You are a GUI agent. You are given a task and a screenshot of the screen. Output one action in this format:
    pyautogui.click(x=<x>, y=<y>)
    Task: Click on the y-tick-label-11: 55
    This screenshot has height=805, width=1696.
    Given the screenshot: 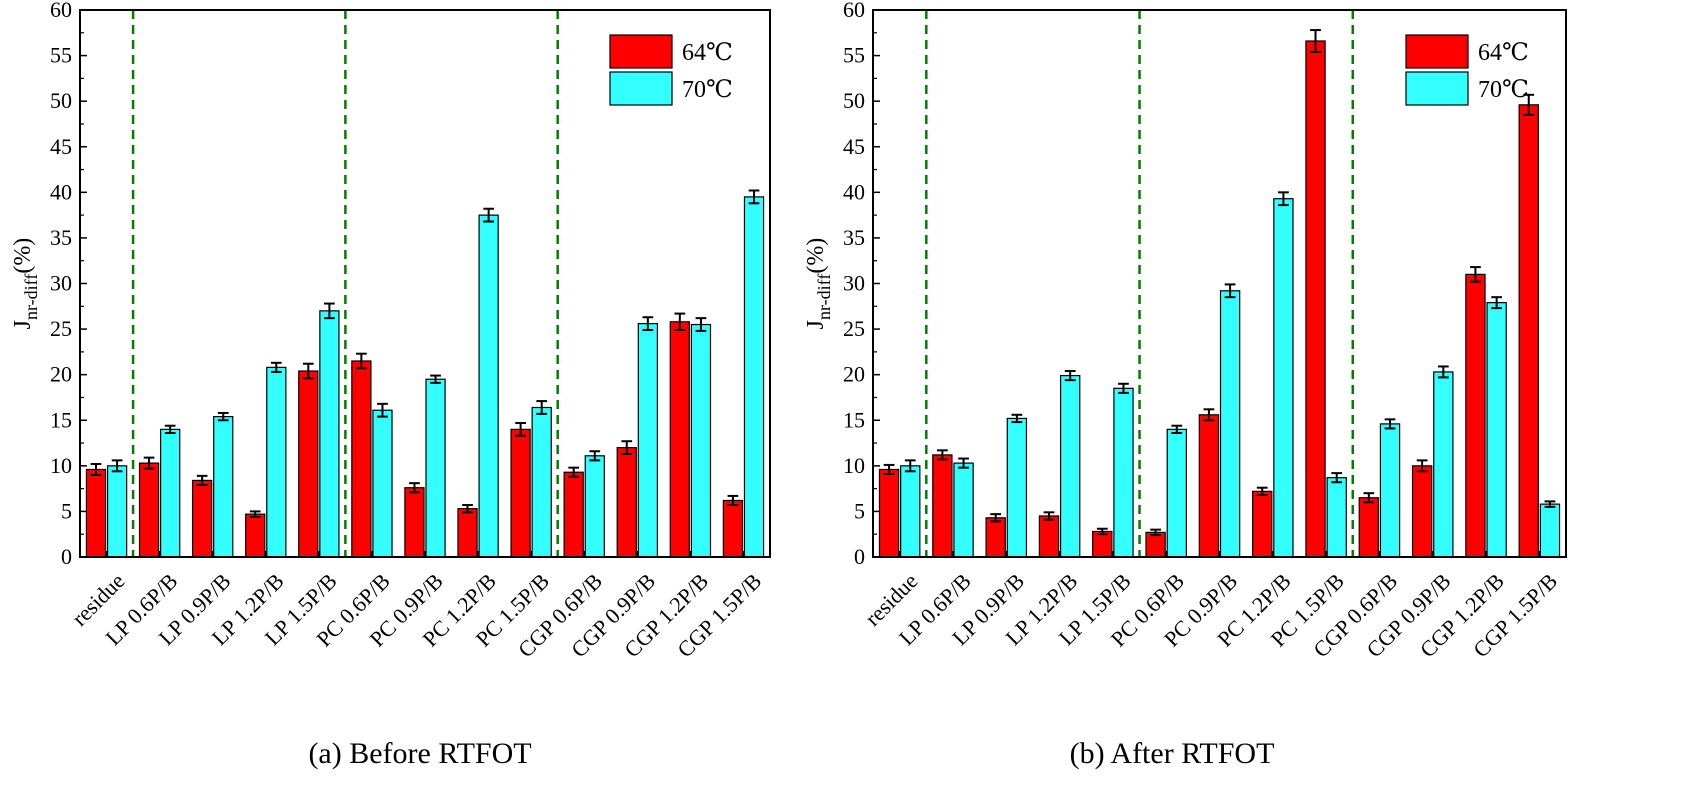 What is the action you would take?
    pyautogui.click(x=854, y=55)
    